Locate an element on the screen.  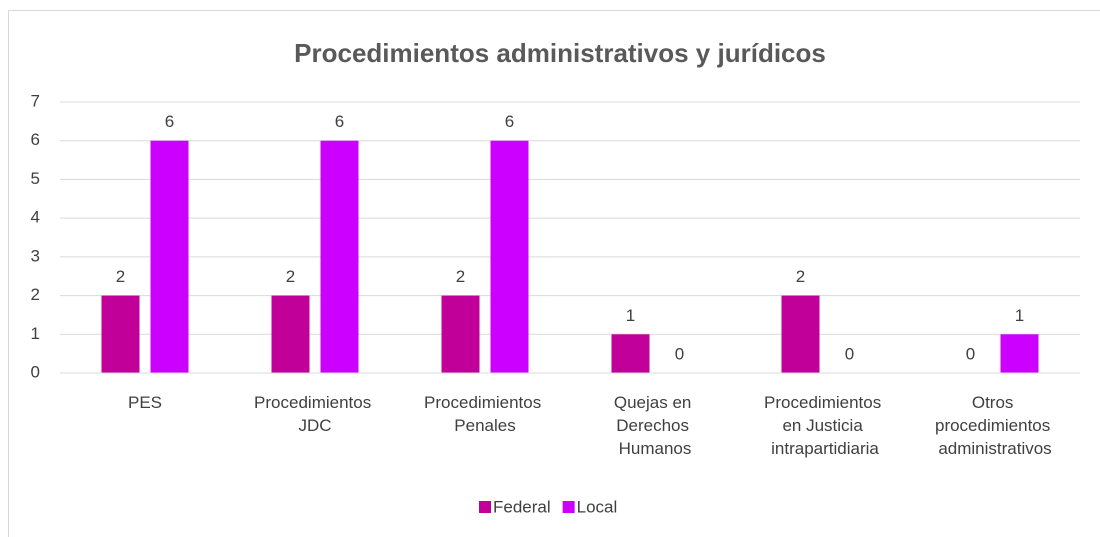
x-tick-label: Quejas en Derechos Humanos is located at coordinates (655, 425).